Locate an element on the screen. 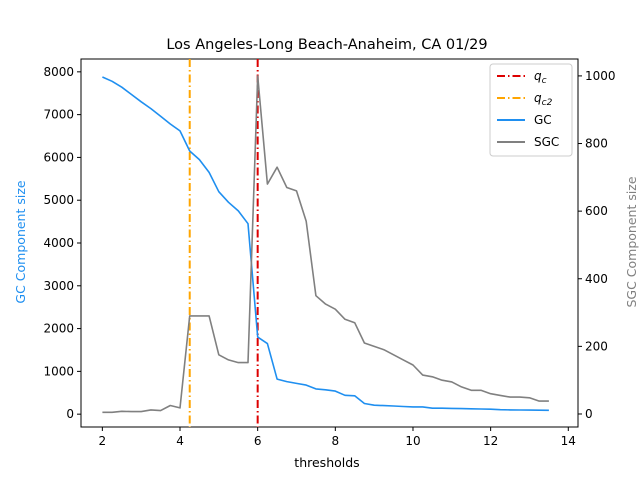  legend-label: qc2 is located at coordinates (543, 99).